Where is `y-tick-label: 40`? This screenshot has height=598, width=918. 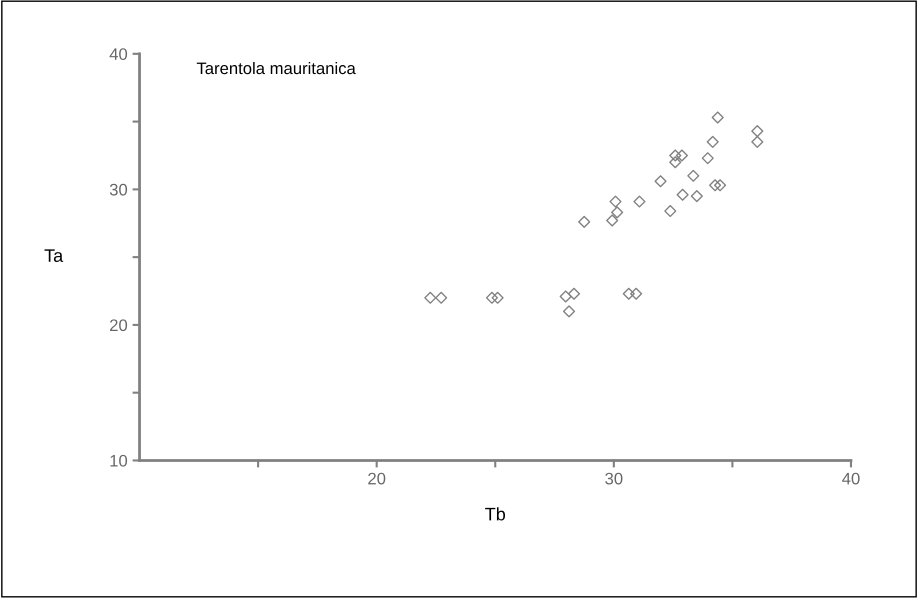
y-tick-label: 40 is located at coordinates (119, 54).